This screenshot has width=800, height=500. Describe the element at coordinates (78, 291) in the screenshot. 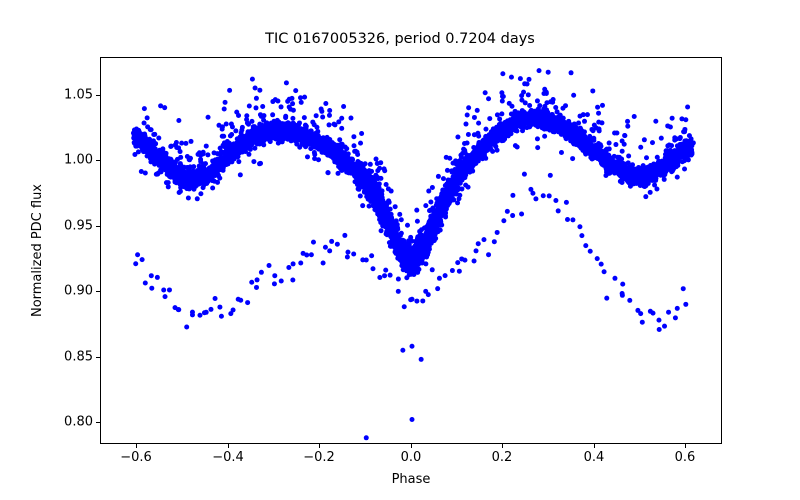

I see `y-tick-label: 0.90` at that location.